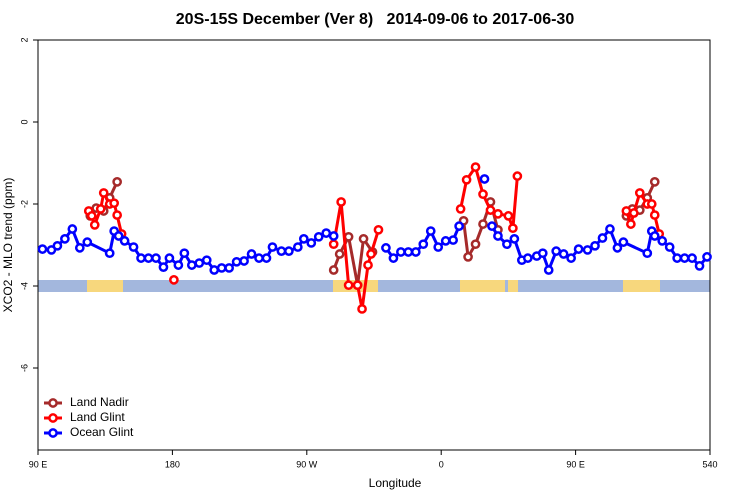 This screenshot has width=750, height=500. I want to click on y-tick-label: -6, so click(24, 368).